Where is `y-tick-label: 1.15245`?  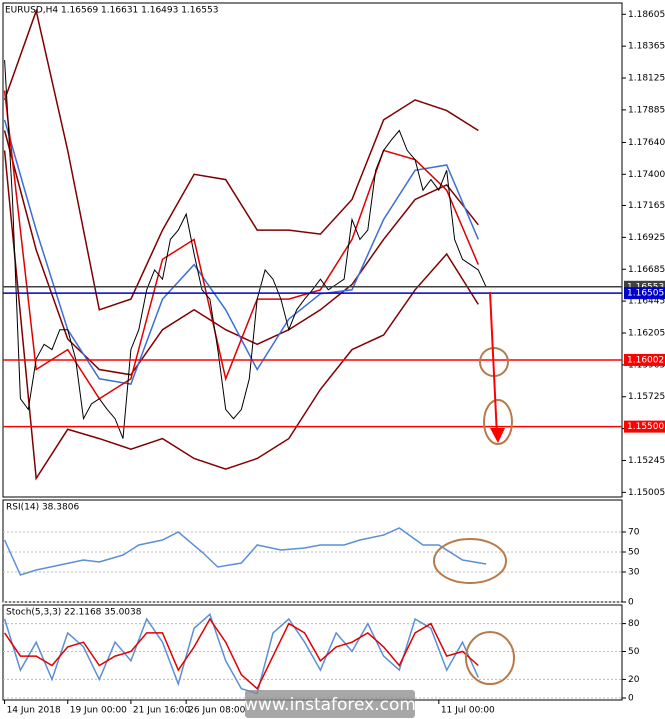
y-tick-label: 1.15245 is located at coordinates (646, 461).